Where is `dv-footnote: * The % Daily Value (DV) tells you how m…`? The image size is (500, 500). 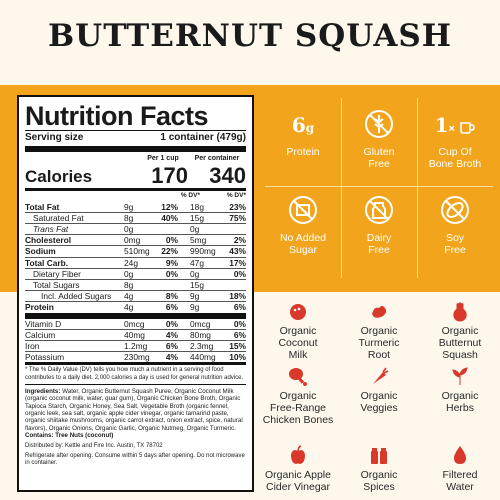 dv-footnote: * The % Daily Value (DV) tells you how m… is located at coordinates (134, 374).